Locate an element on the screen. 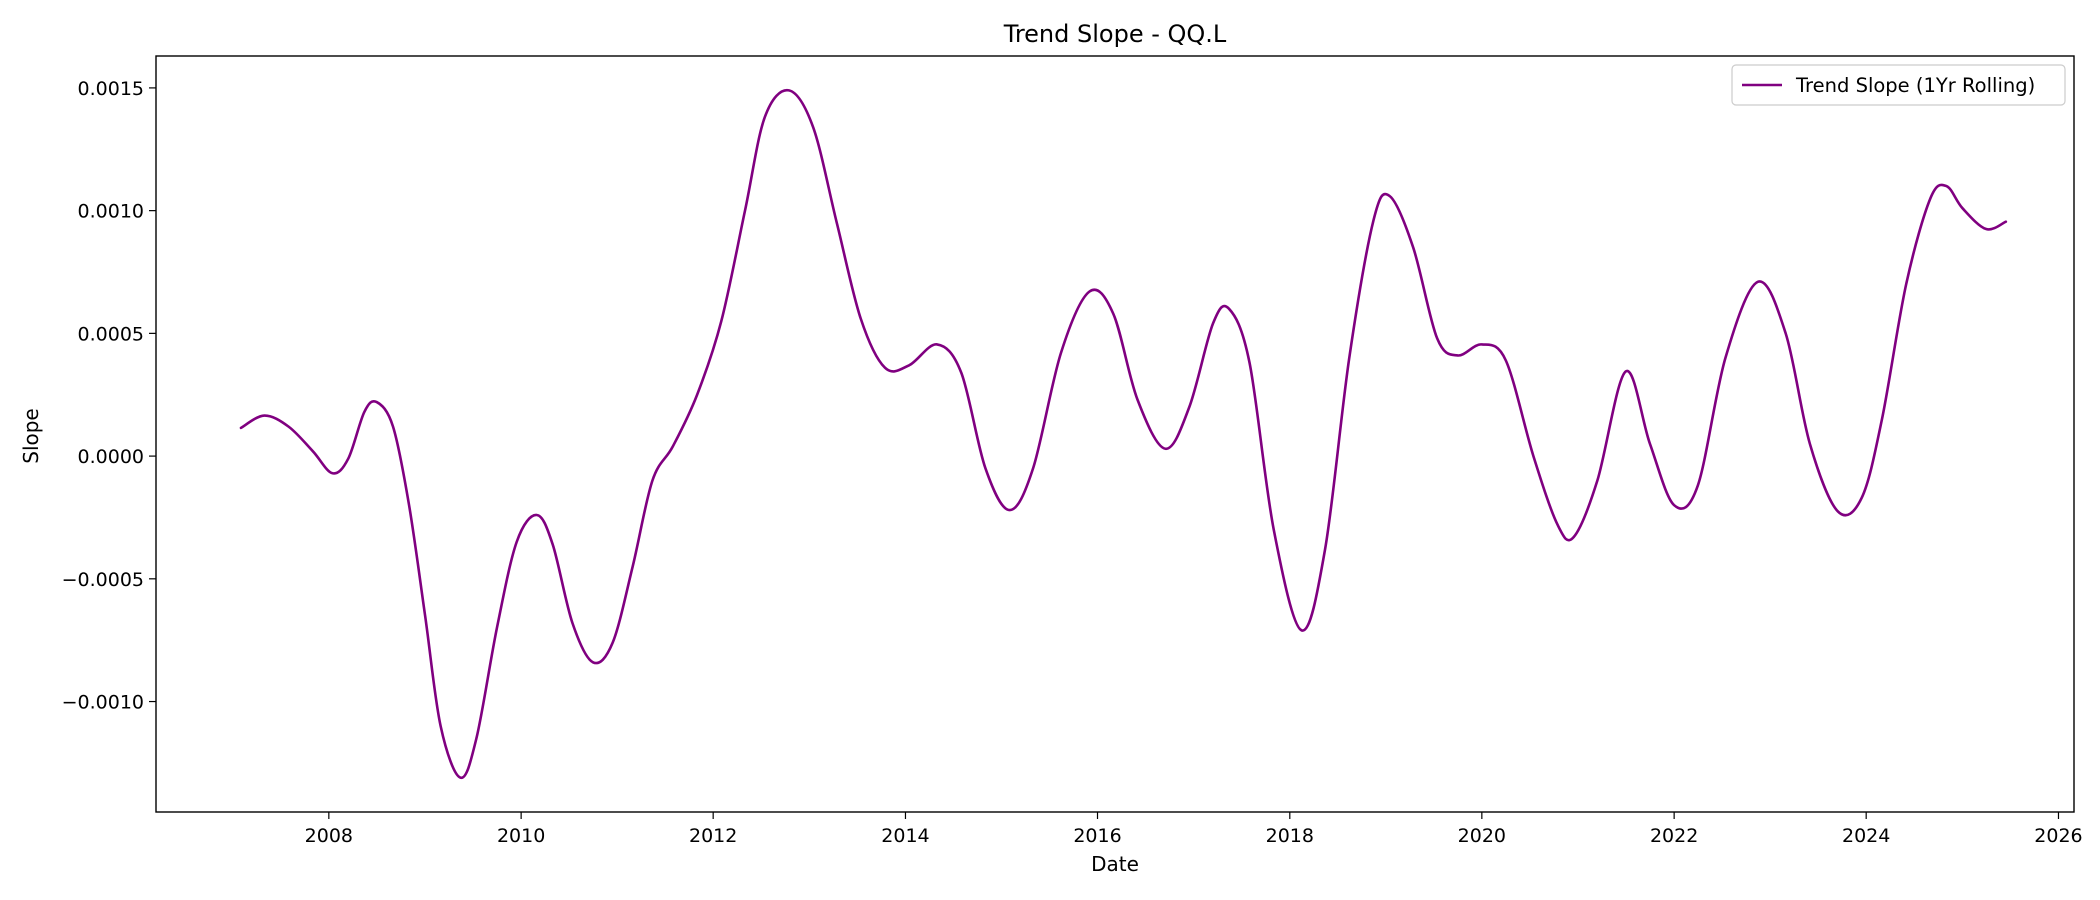  y-tick-label: −0.0010 is located at coordinates (103, 703).